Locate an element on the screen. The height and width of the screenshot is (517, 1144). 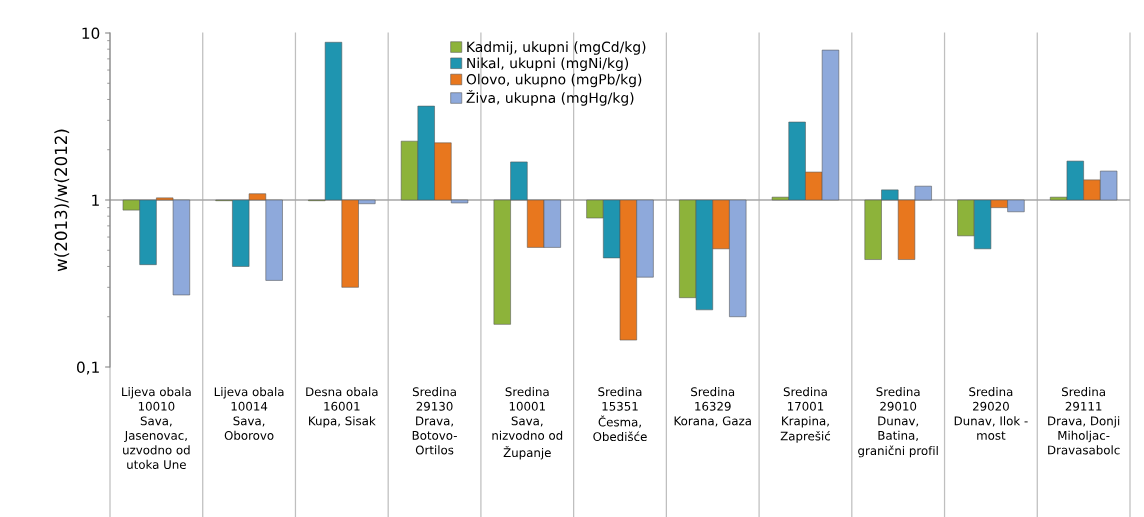
x-tick-label: Sredina 17001 Krapina, Zaprešić is located at coordinates (805, 415).